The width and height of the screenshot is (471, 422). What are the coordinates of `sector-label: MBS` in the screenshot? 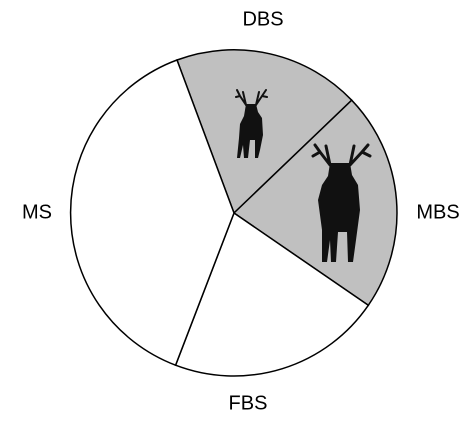 It's located at (437, 212).